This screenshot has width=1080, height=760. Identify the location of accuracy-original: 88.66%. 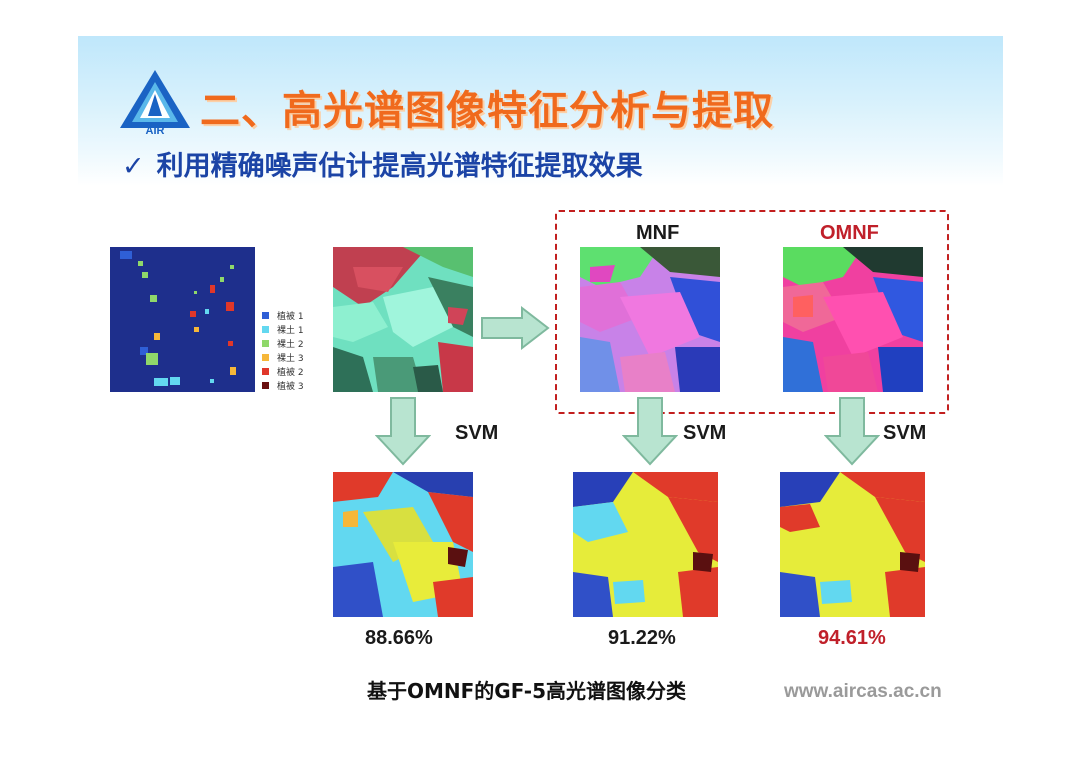
(399, 638).